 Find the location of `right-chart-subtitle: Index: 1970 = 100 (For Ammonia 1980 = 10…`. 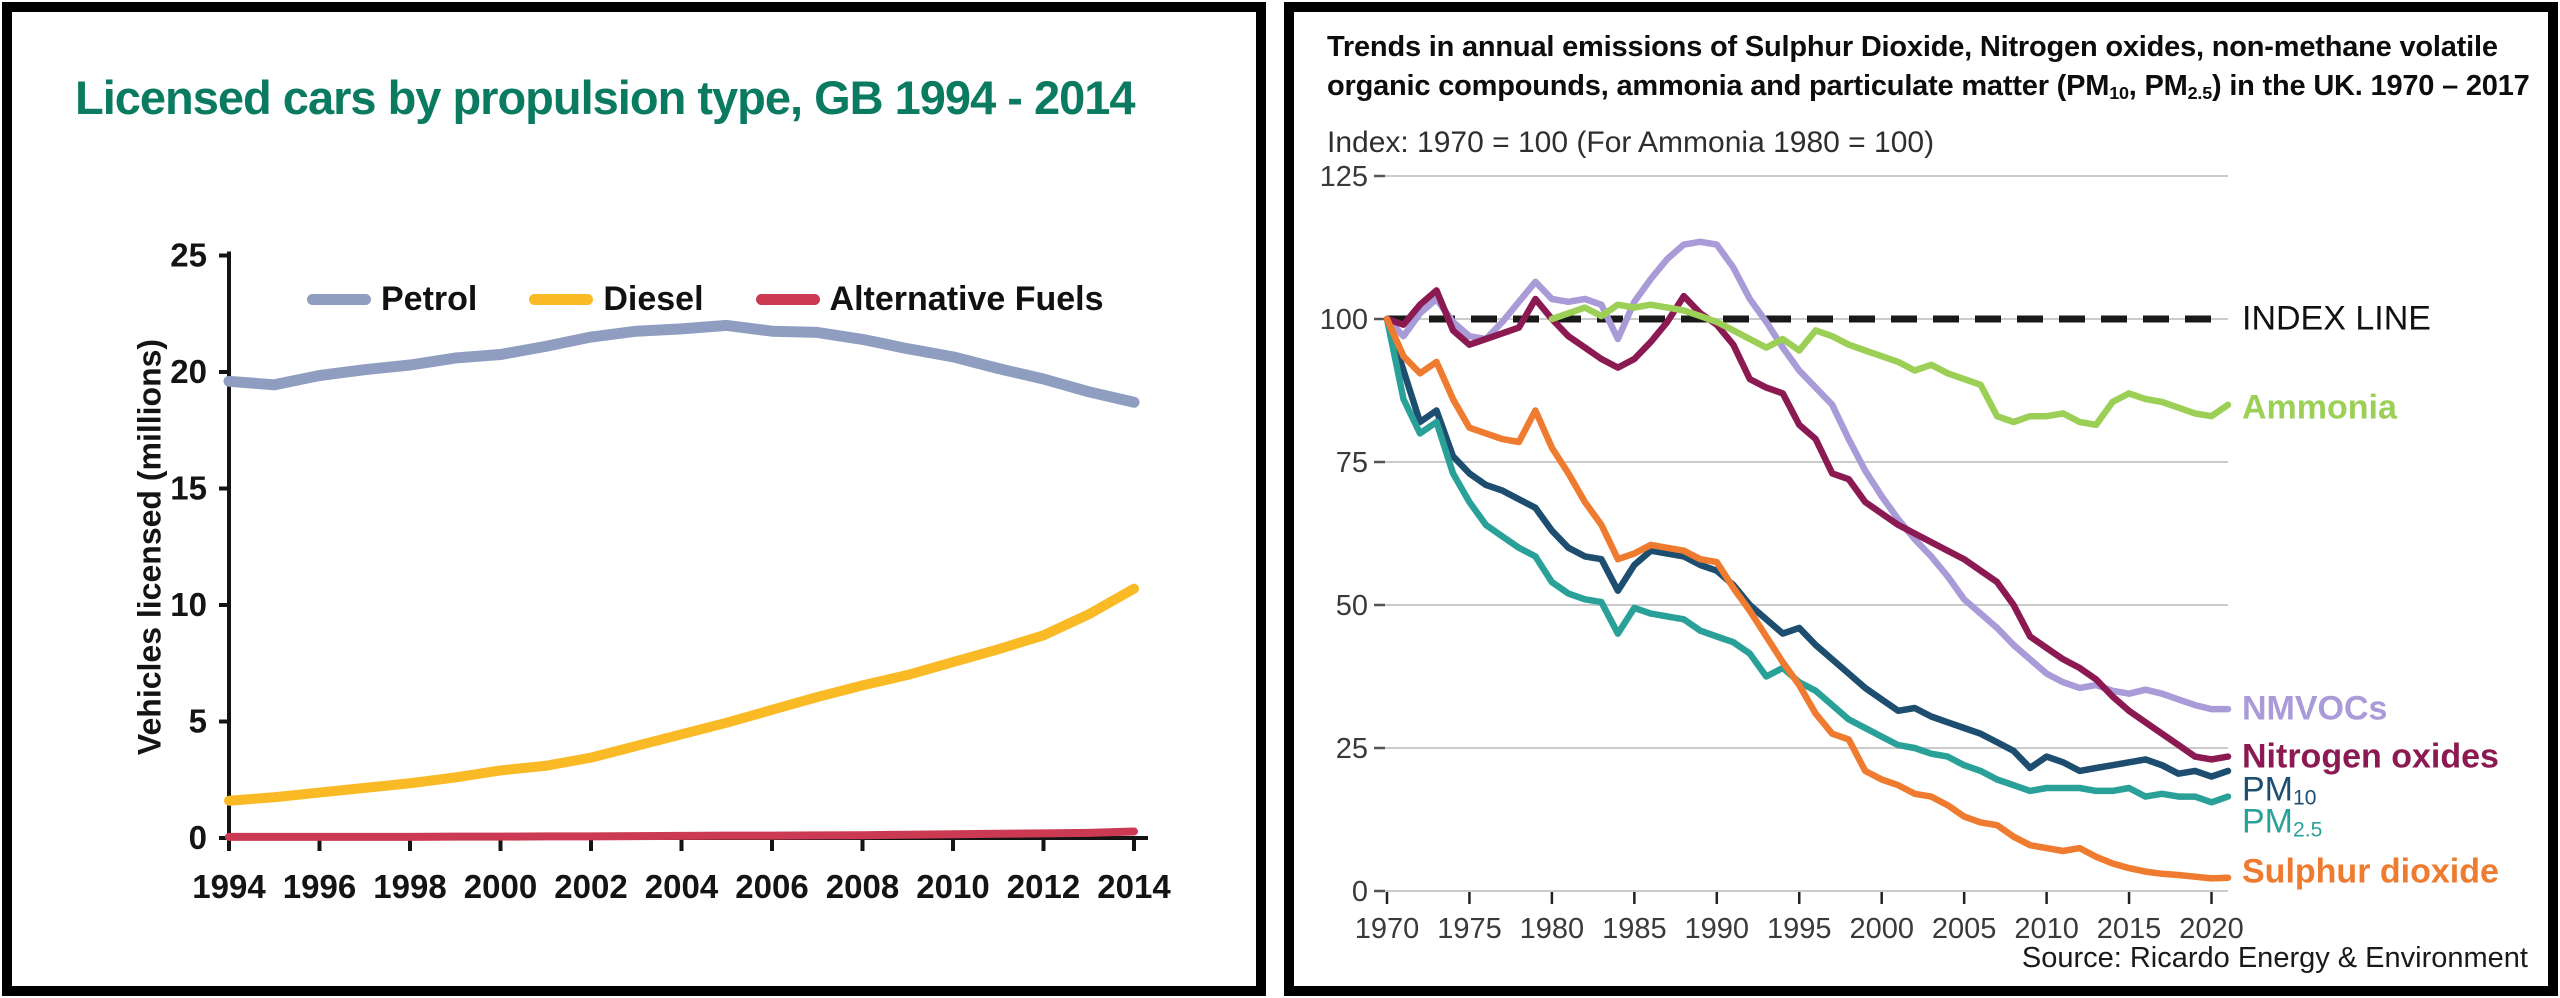

right-chart-subtitle: Index: 1970 = 100 (For Ammonia 1980 = 10… is located at coordinates (1631, 142).